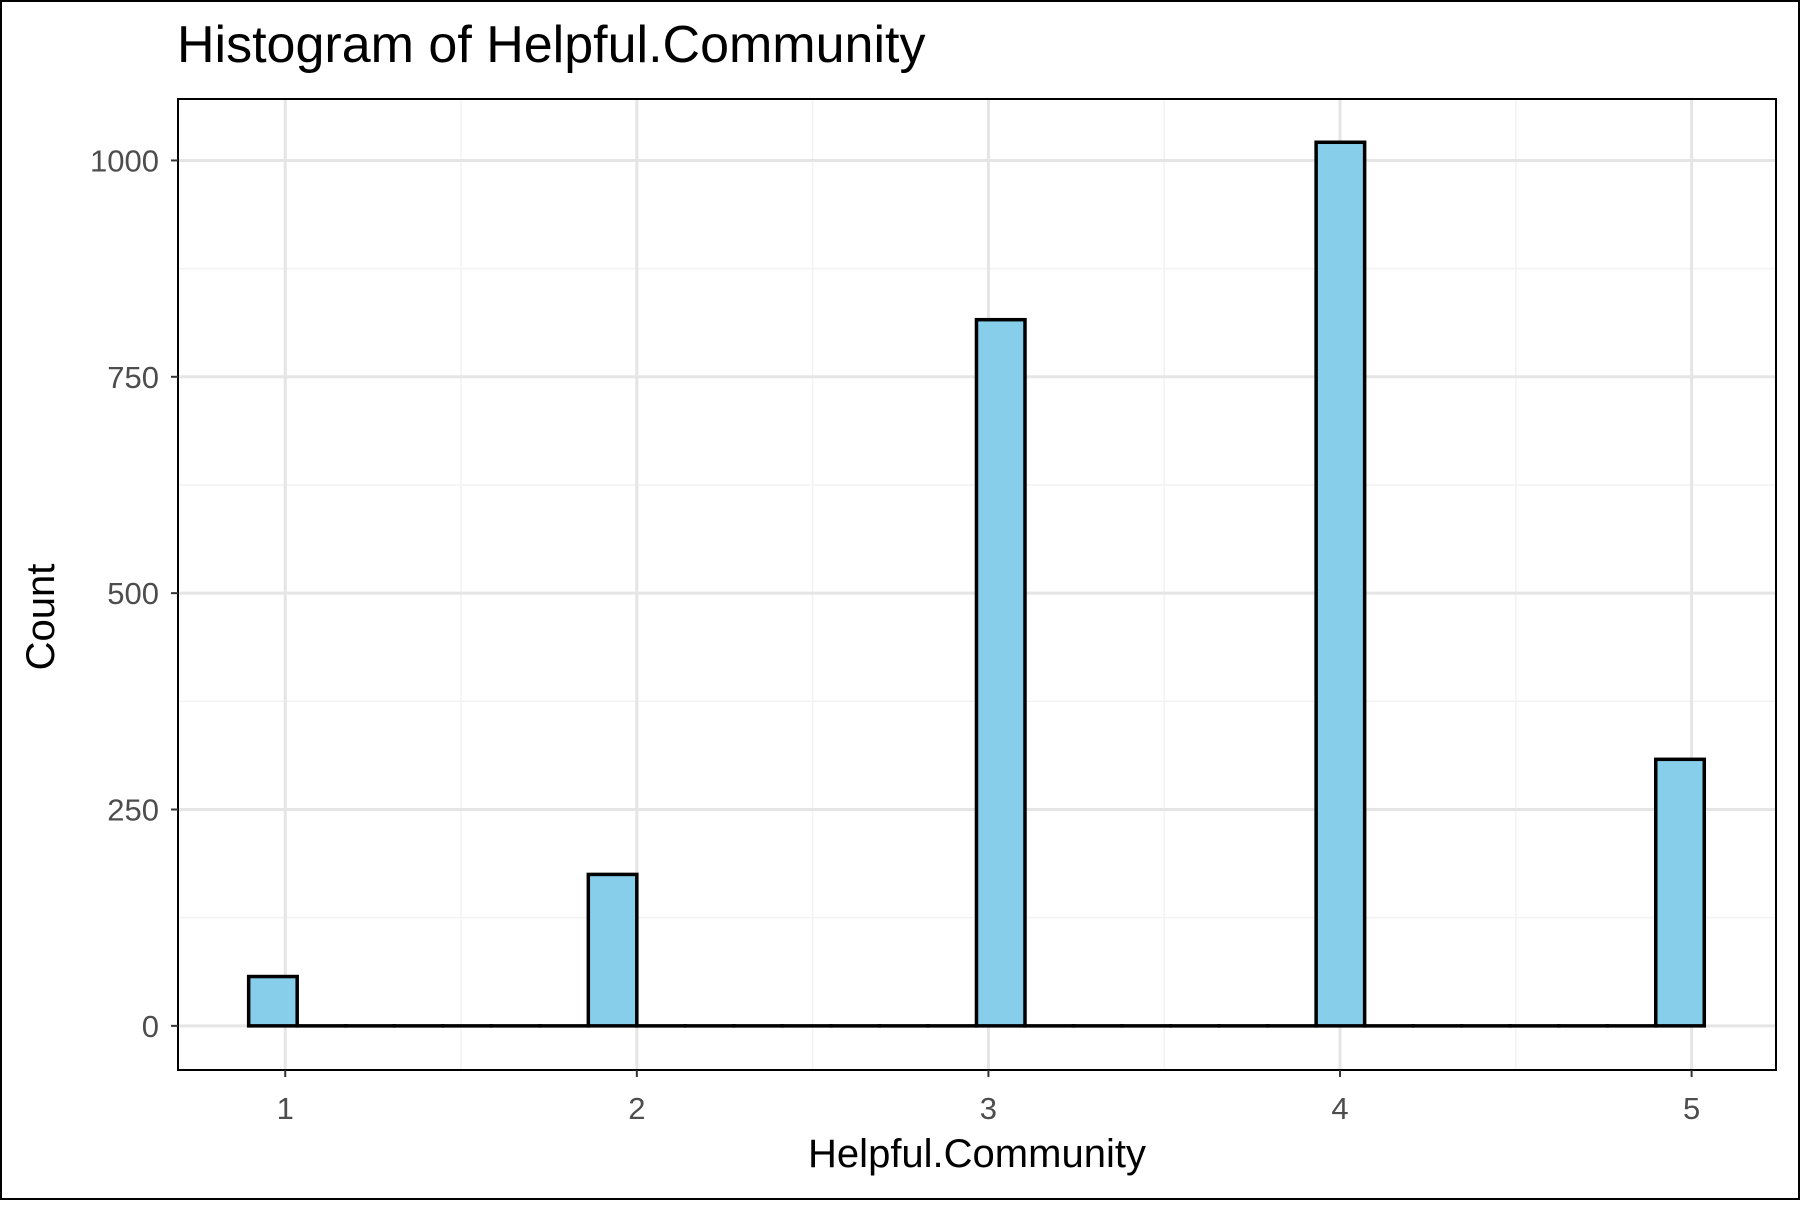  Describe the element at coordinates (133, 377) in the screenshot. I see `y-tick-label: 750` at that location.